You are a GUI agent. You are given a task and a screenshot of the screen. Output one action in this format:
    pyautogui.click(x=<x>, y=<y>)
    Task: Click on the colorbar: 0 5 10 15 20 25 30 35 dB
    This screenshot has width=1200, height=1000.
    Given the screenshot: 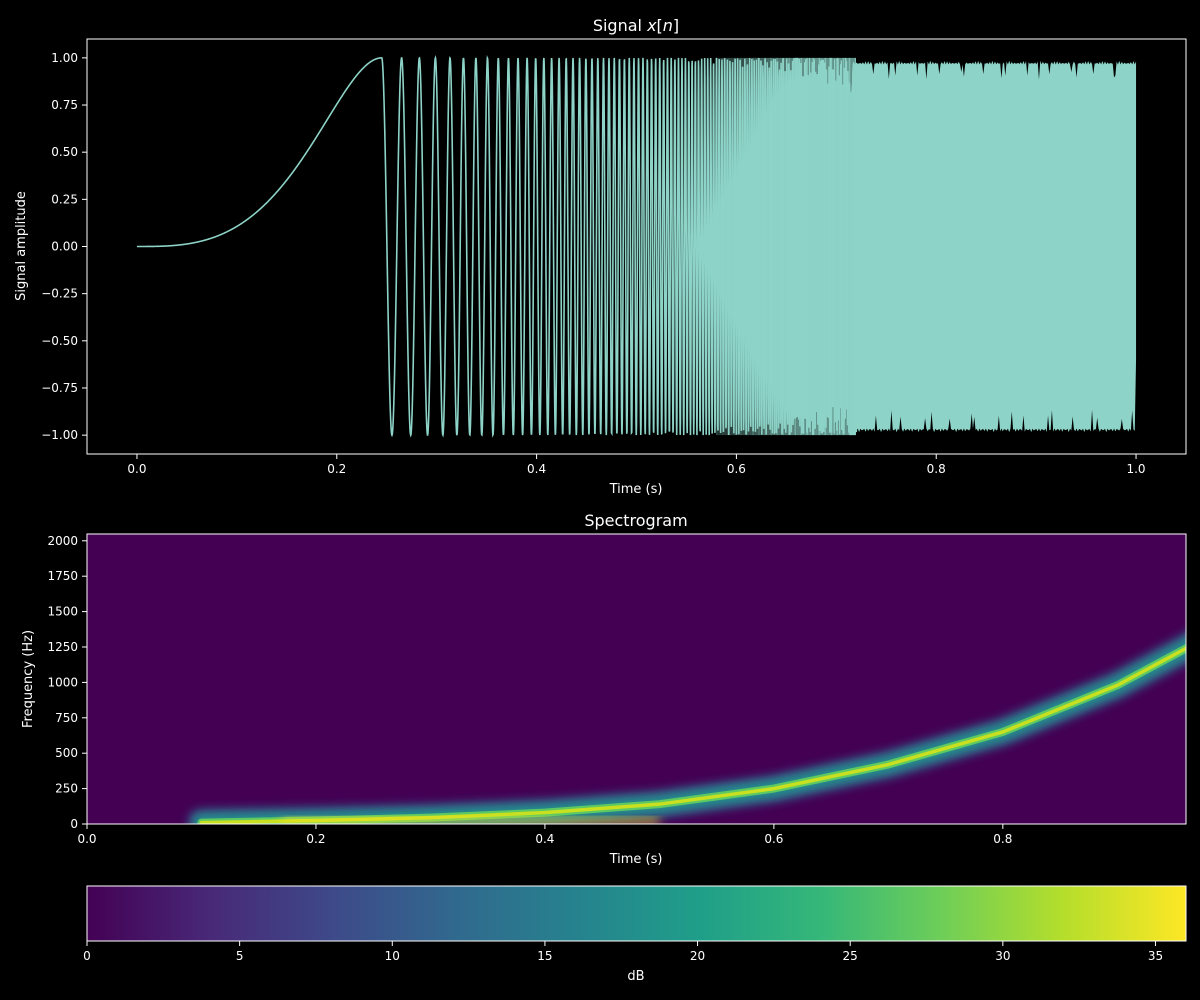 What is the action you would take?
    pyautogui.click(x=635, y=934)
    